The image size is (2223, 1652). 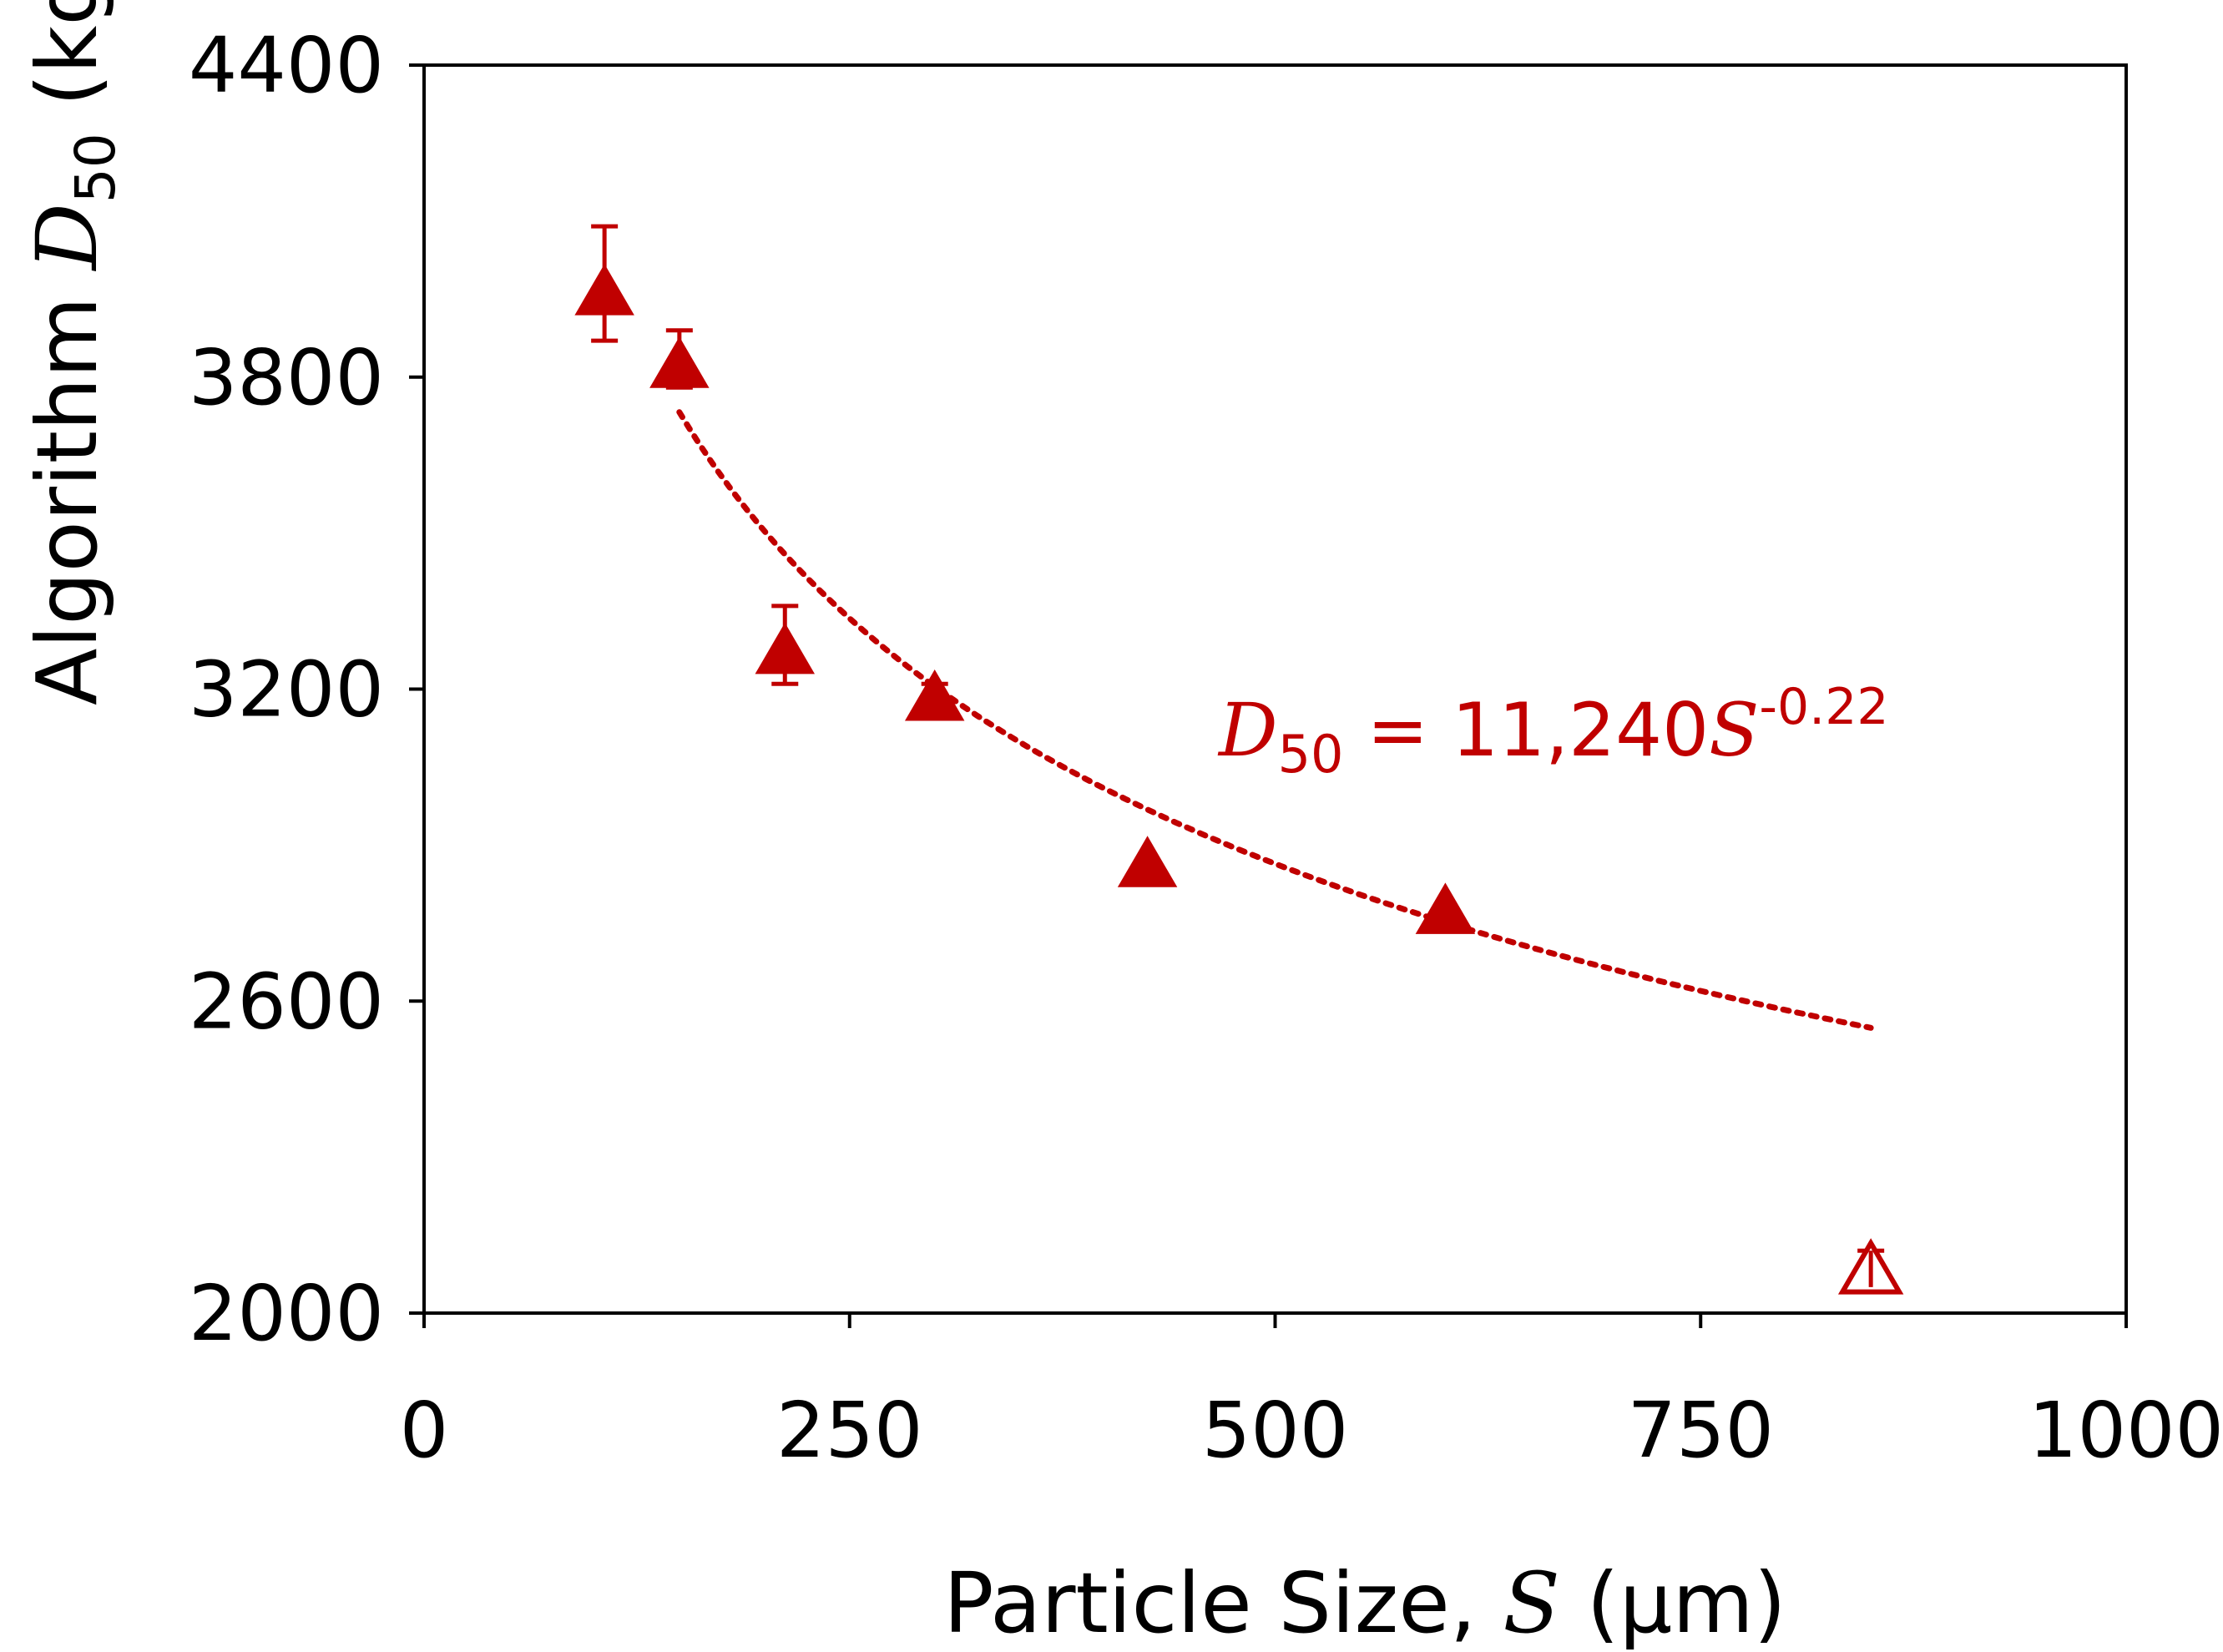 I want to click on y-axis-title-prefix: Algorithm, so click(x=67, y=487).